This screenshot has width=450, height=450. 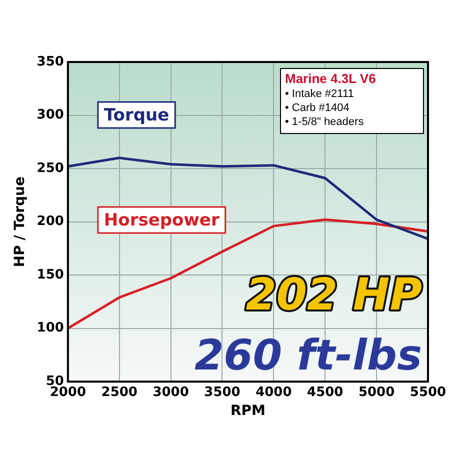 I want to click on x-tick-label: 3500, so click(x=222, y=392).